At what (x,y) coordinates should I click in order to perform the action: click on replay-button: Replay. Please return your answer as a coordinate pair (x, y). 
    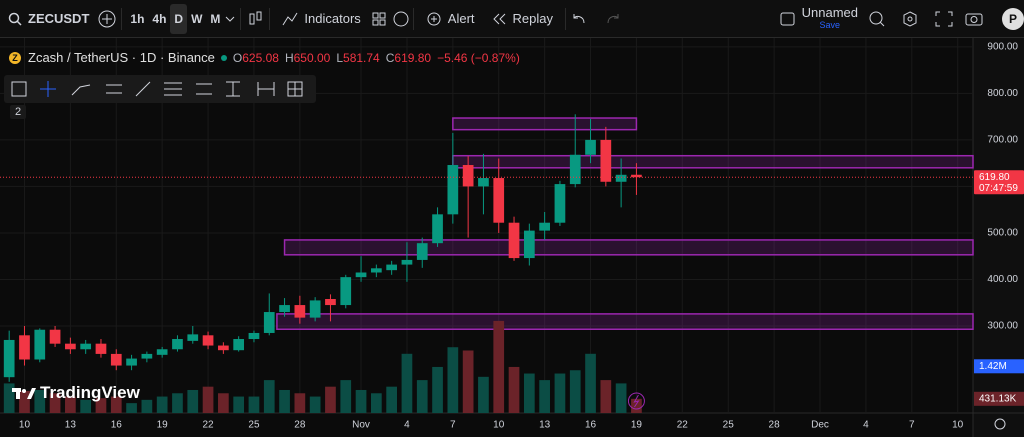
    Looking at the image, I should click on (522, 19).